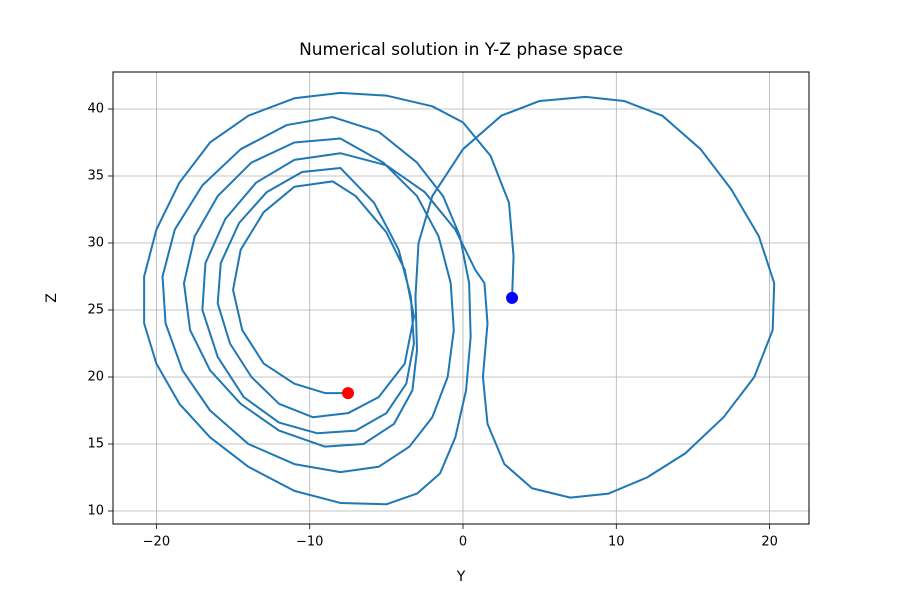 The image size is (900, 600). Describe the element at coordinates (95, 242) in the screenshot. I see `y-tick-label: 30` at that location.